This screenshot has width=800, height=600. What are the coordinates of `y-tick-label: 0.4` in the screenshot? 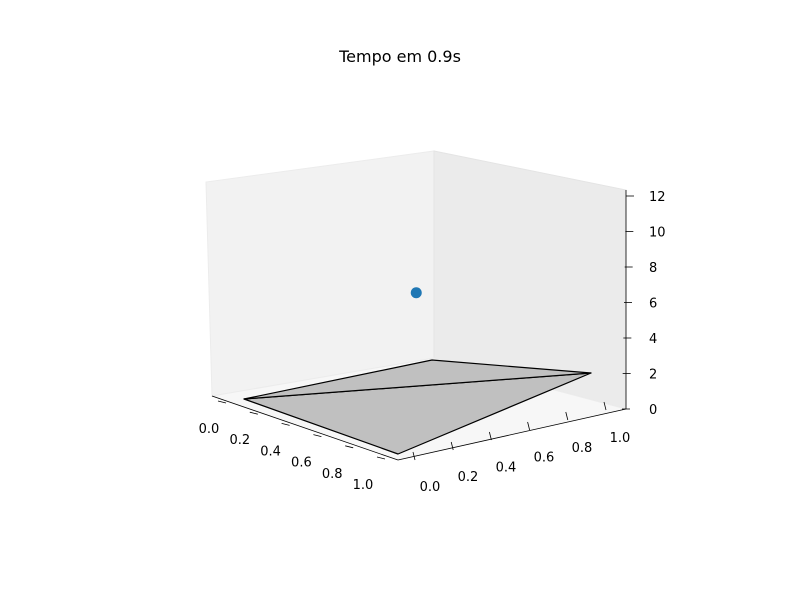 It's located at (506, 467).